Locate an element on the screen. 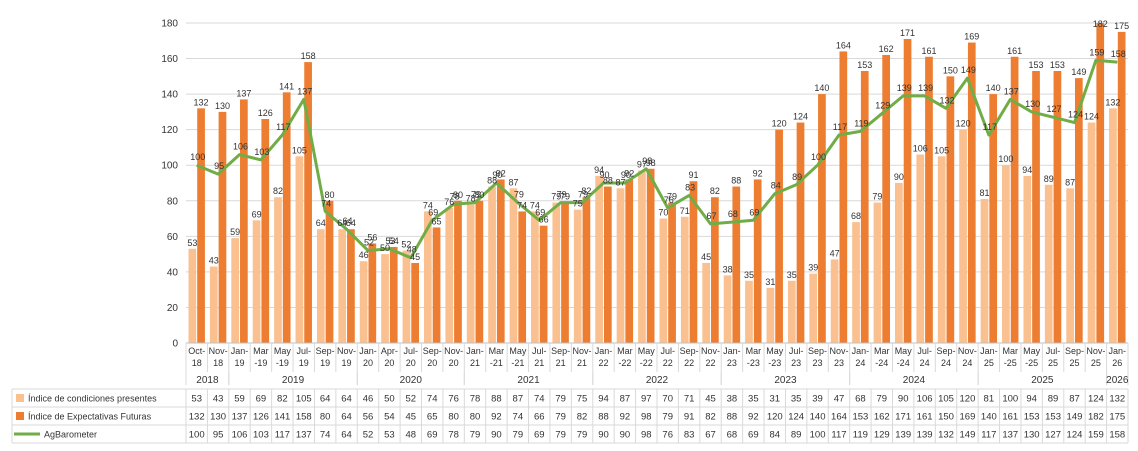  data-label-expectativas-futuras: 82 is located at coordinates (586, 191).